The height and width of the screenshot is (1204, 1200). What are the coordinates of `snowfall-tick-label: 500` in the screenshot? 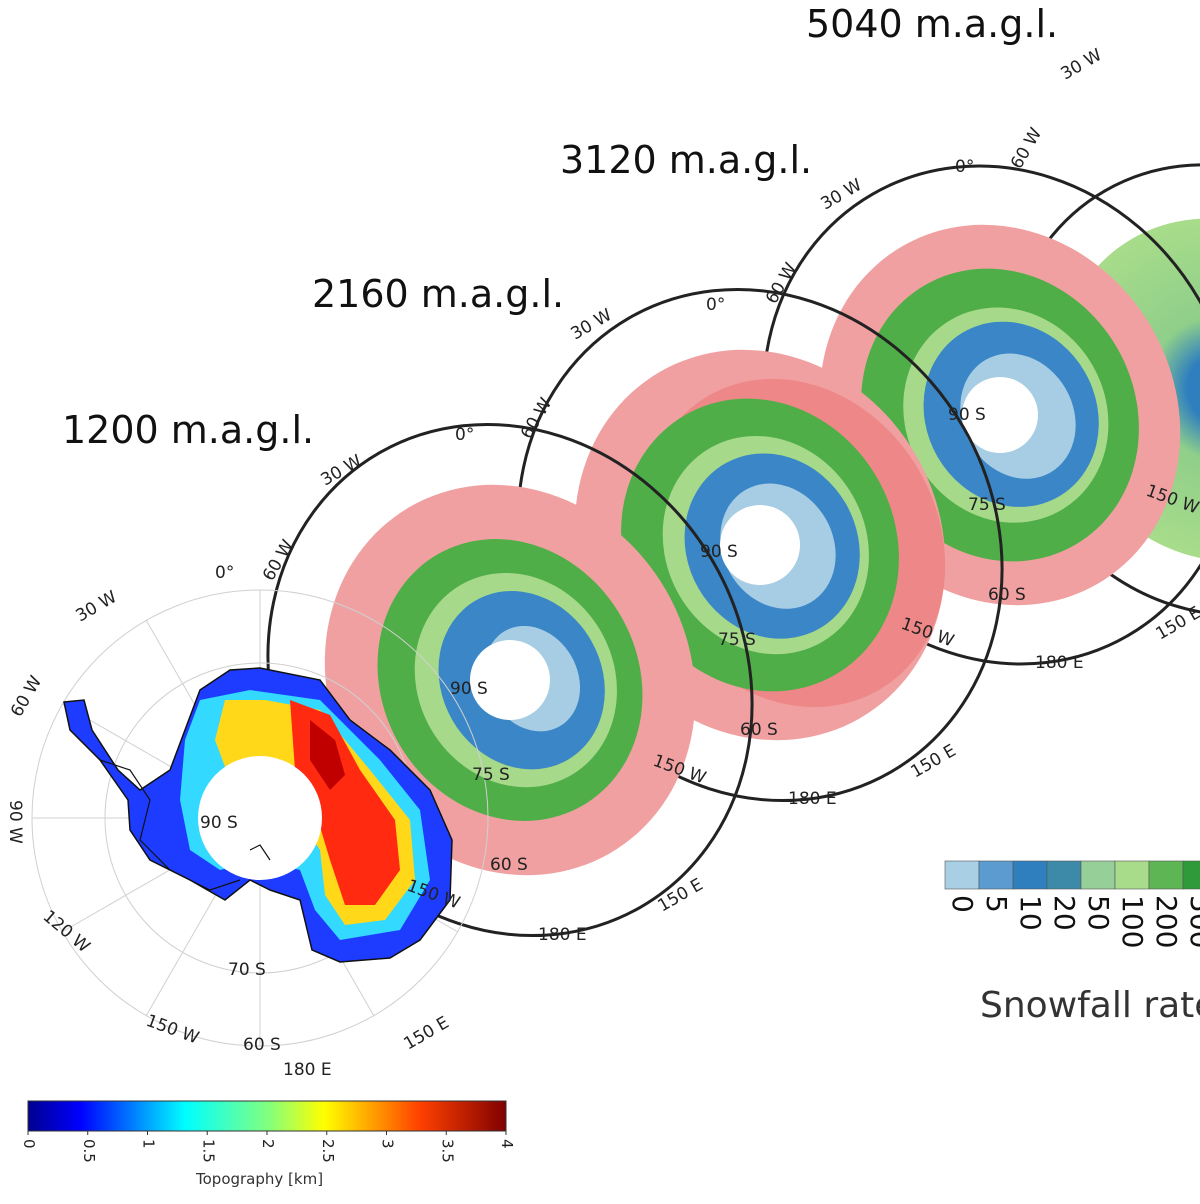 It's located at (1192, 921).